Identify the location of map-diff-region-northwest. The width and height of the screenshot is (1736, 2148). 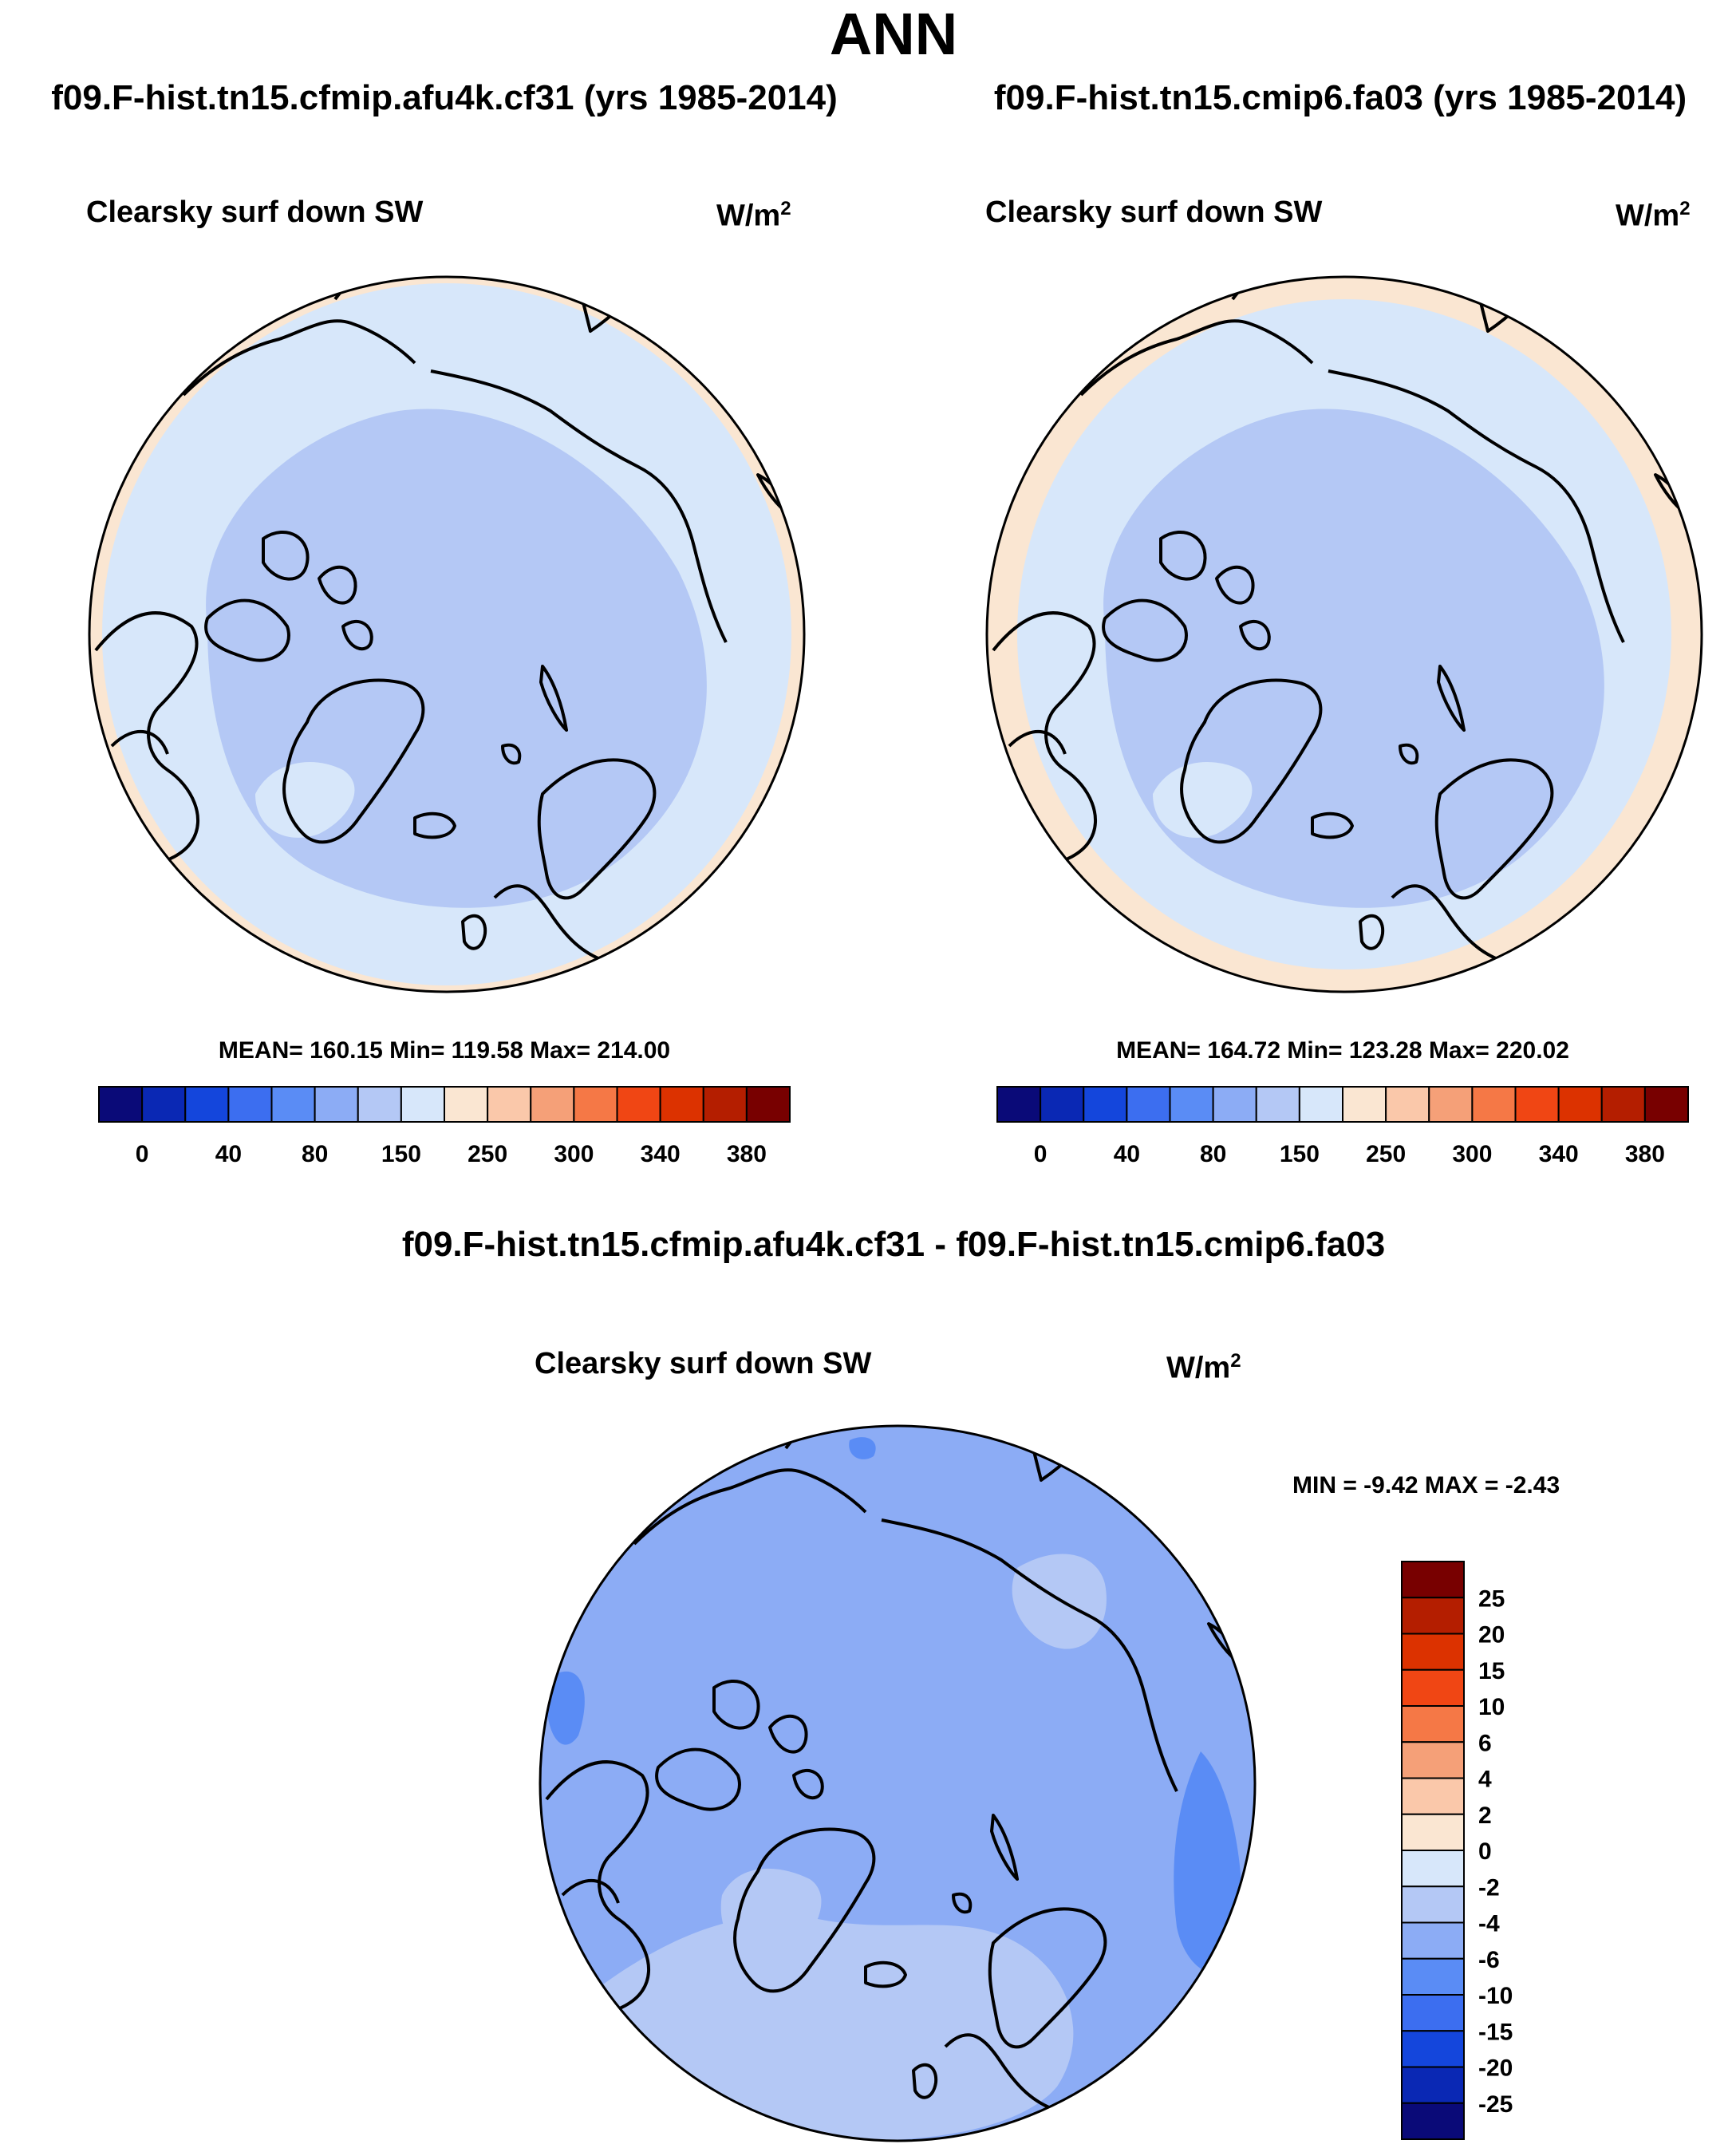
(565, 1708).